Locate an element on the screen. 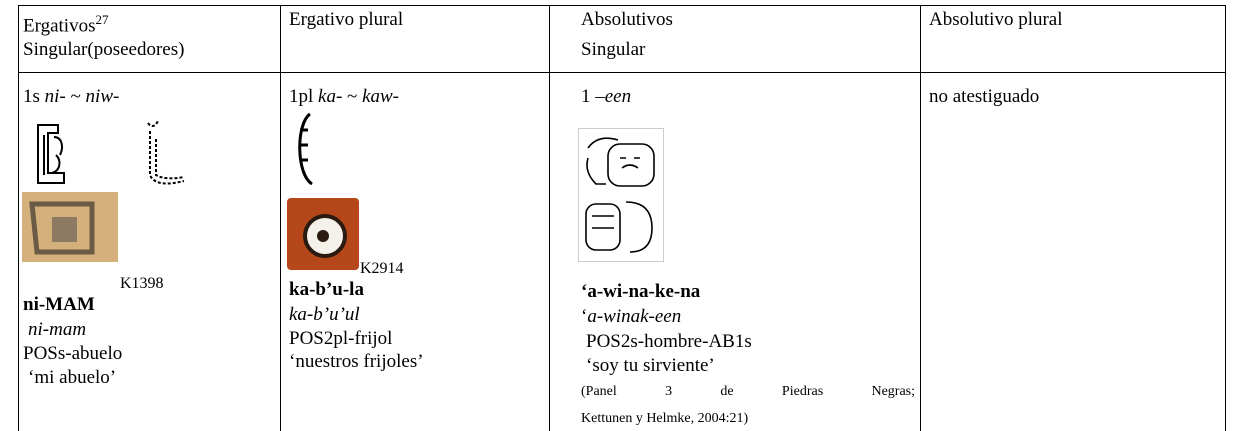 This screenshot has height=431, width=1242. gloss: POSs-abuelo is located at coordinates (73, 353).